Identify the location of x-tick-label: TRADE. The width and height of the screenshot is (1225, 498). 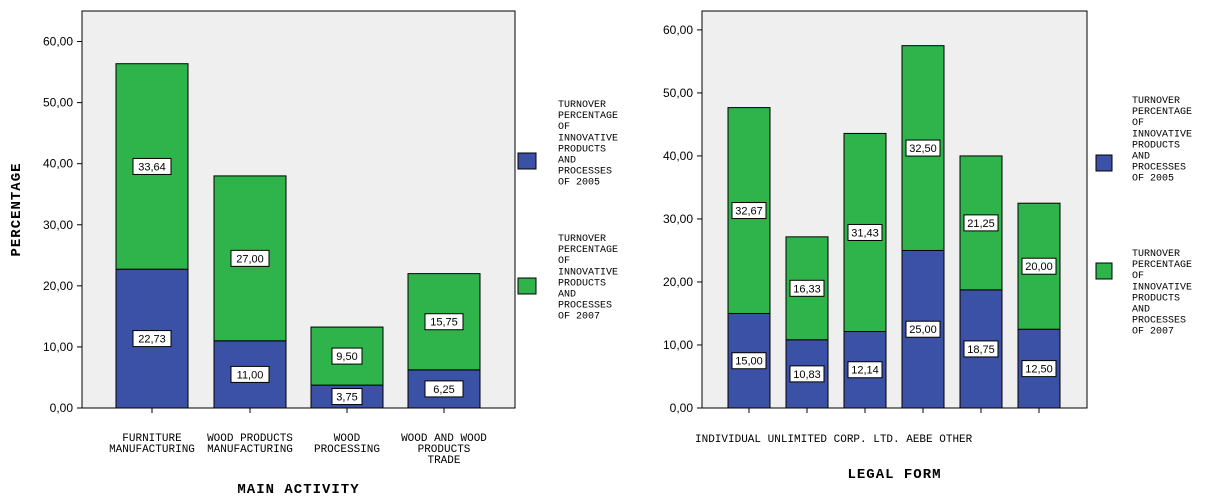
(443, 461).